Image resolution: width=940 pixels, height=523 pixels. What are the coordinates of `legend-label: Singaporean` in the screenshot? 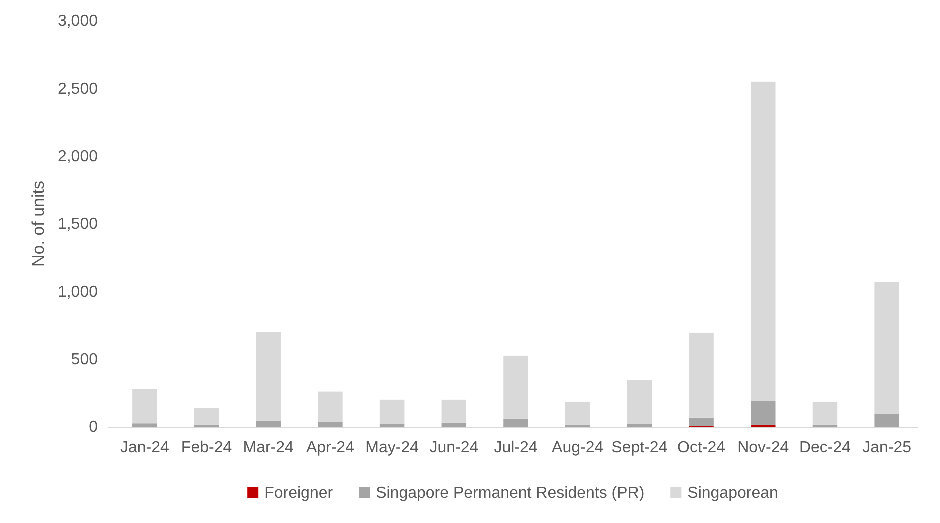 It's located at (733, 493).